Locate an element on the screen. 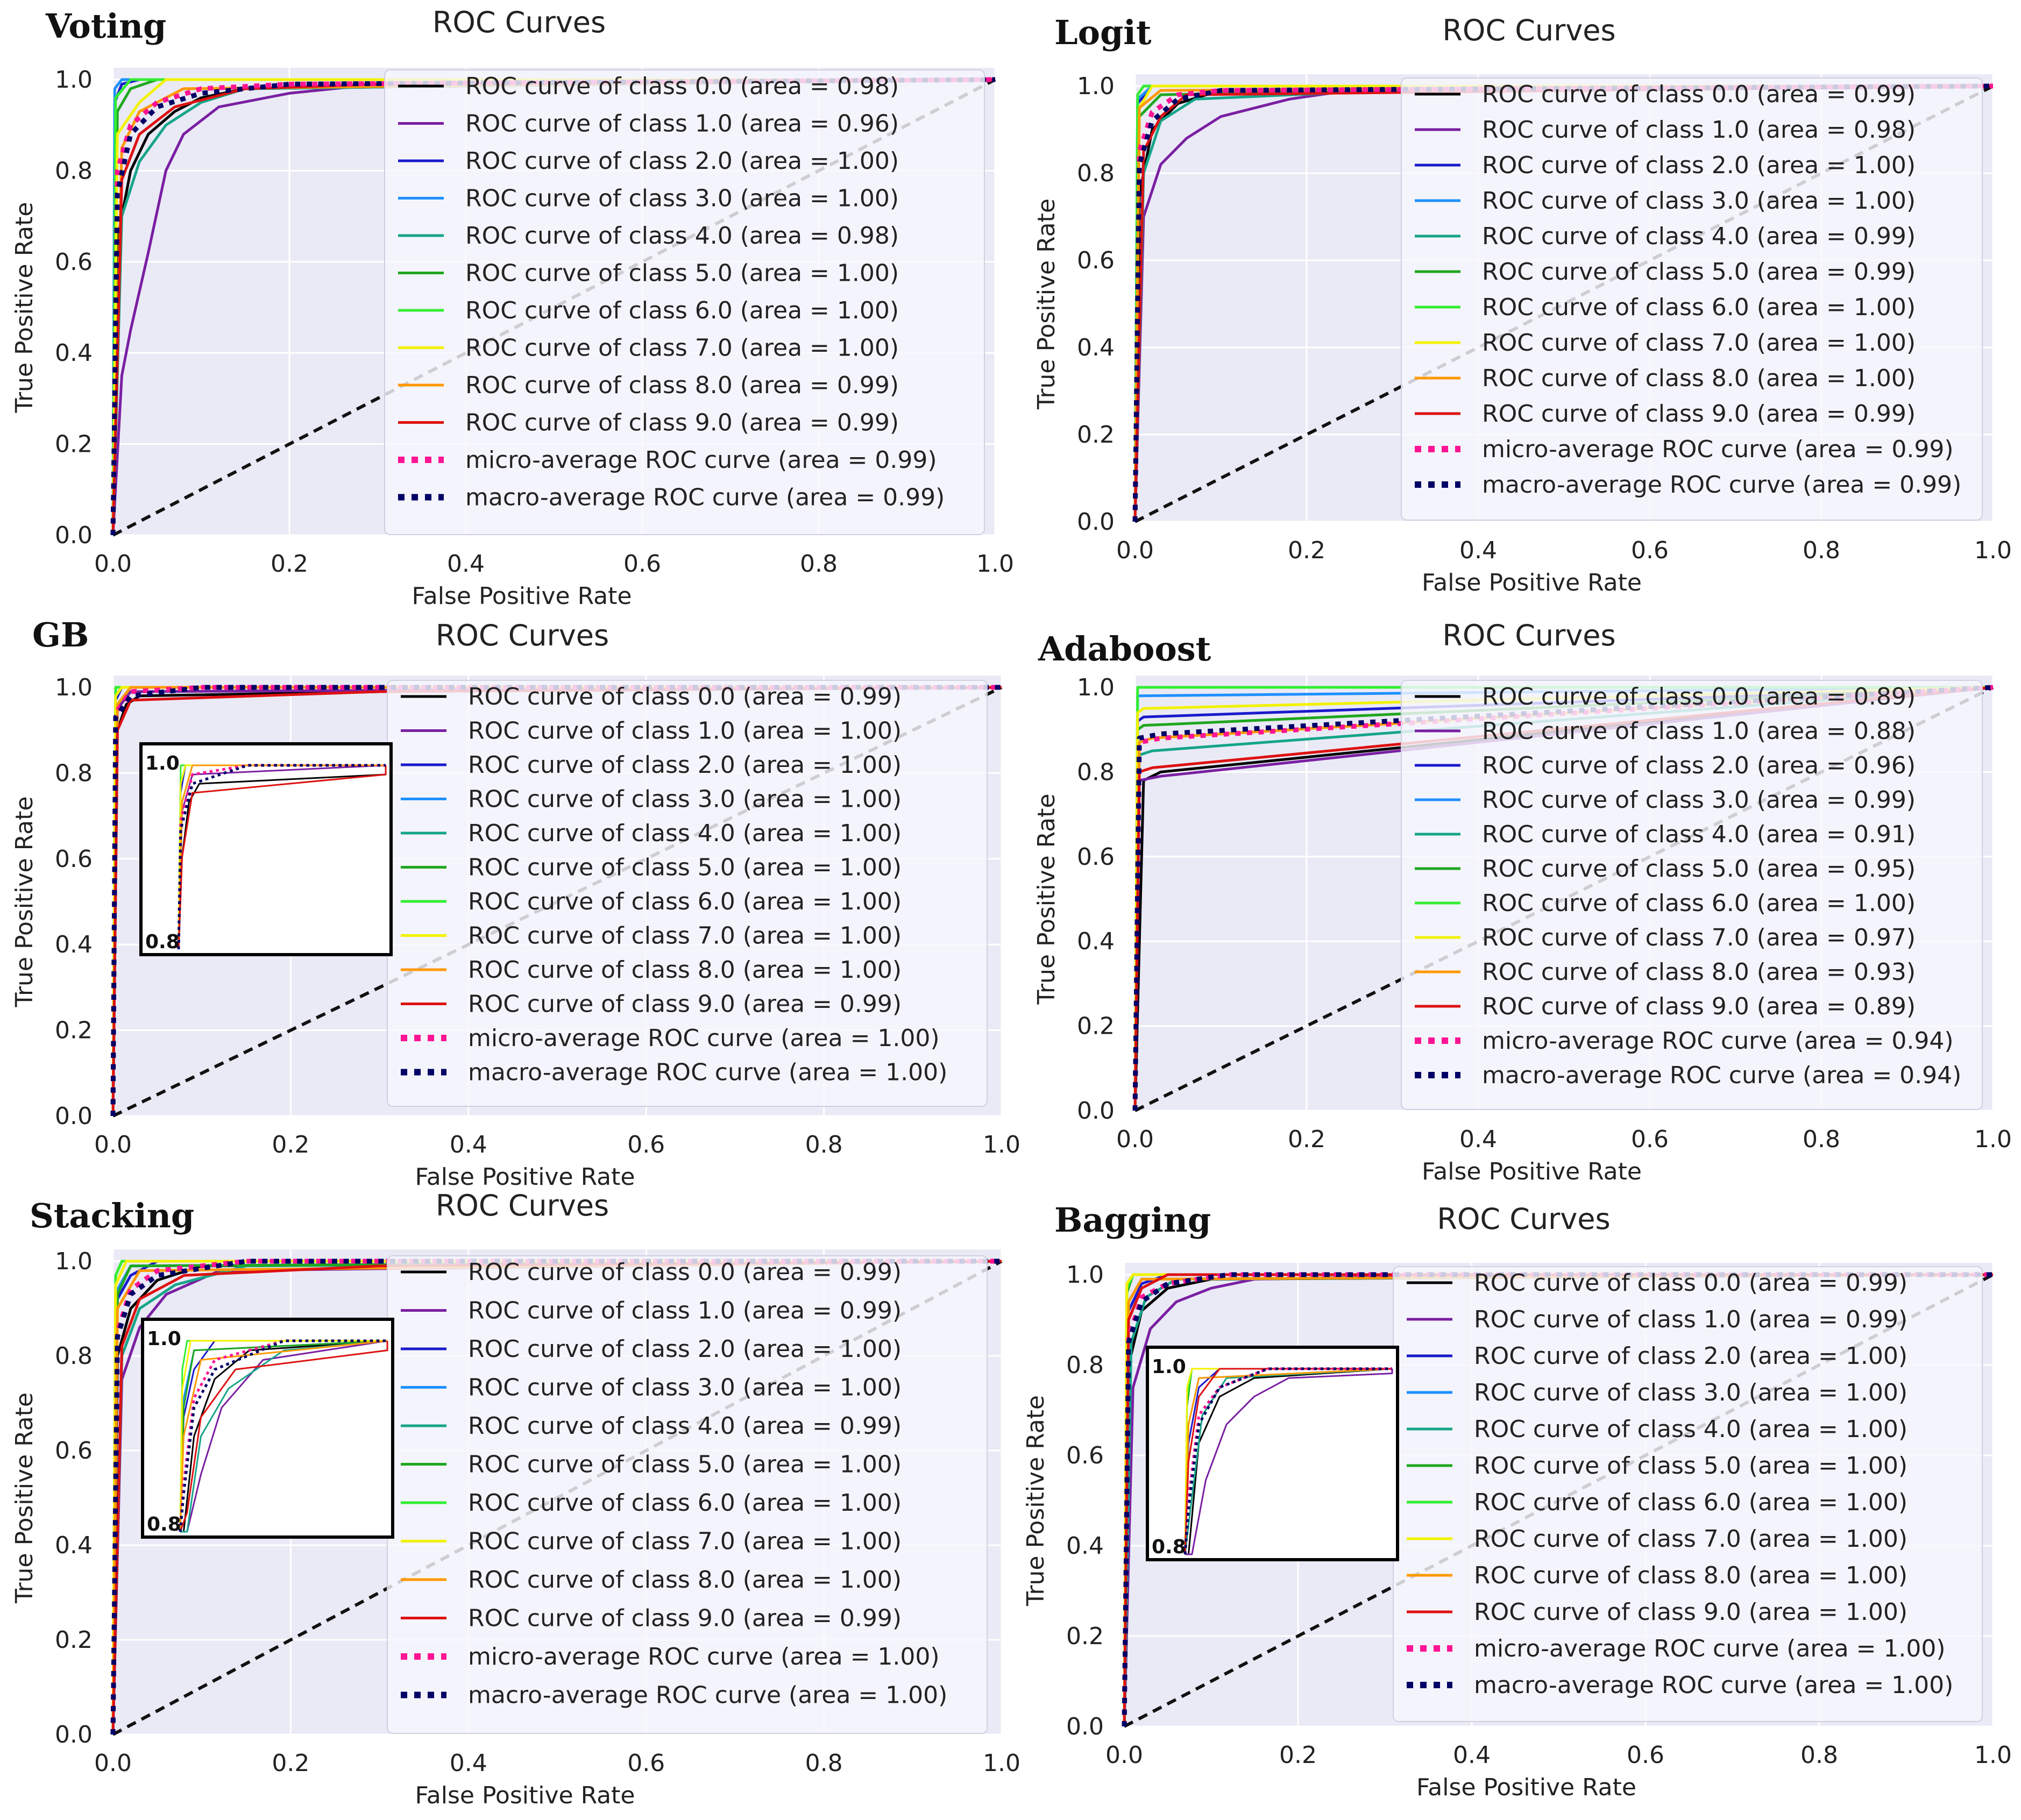 The image size is (2021, 1820). model-label: Stacking is located at coordinates (112, 1216).